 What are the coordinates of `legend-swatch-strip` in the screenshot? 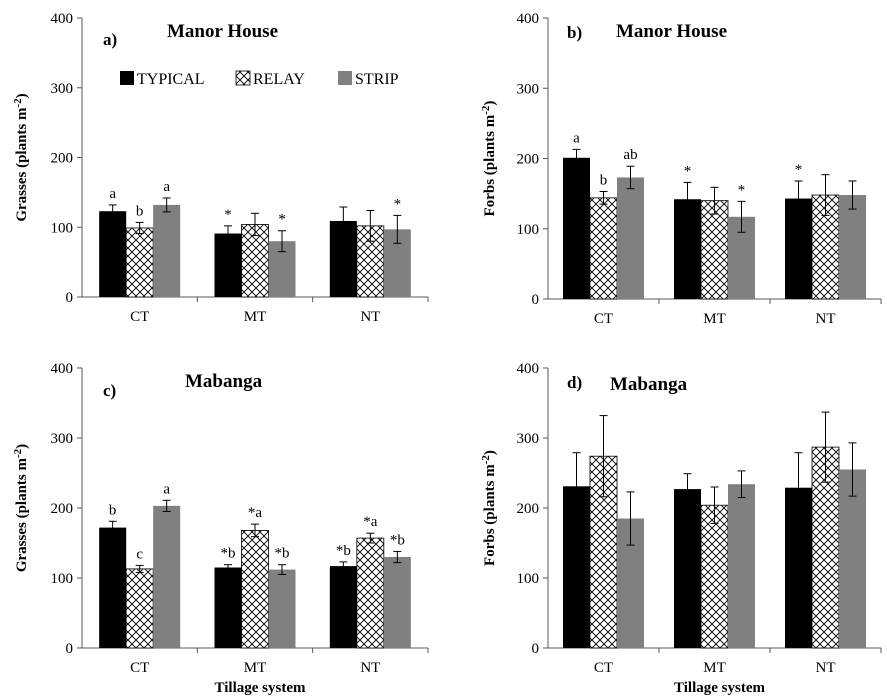 It's located at (345, 78).